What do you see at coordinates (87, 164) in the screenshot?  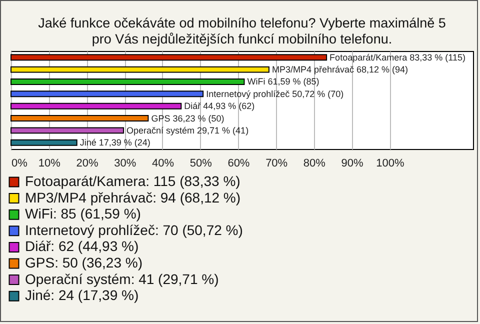 I see `x-tick-label: 20%` at bounding box center [87, 164].